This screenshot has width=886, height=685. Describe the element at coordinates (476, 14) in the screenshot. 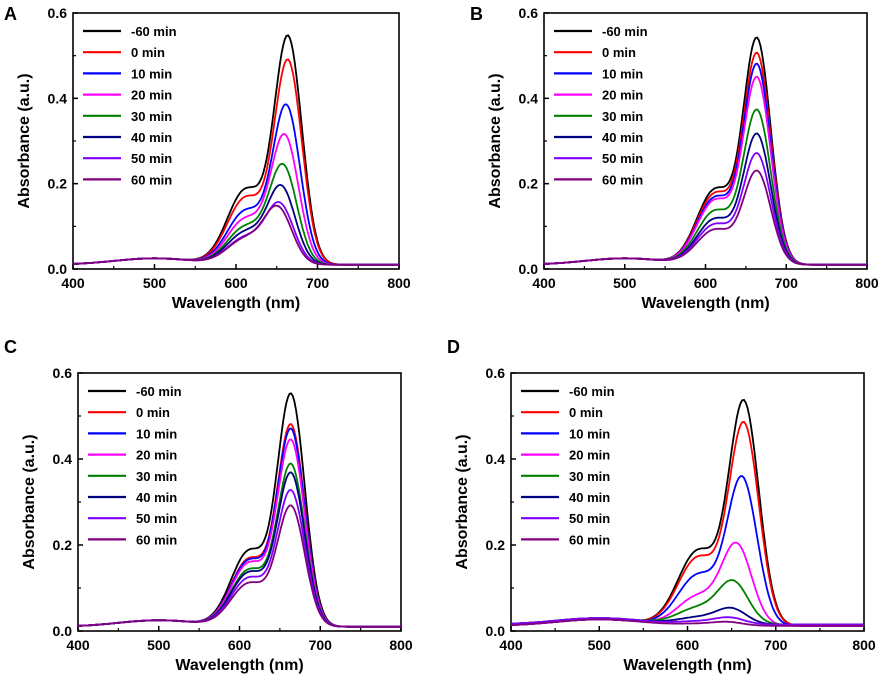

I see `panel-letter: B` at that location.